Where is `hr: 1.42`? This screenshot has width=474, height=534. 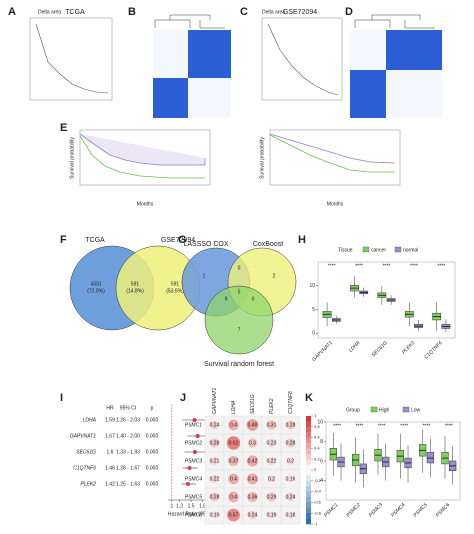
hr: 1.42 is located at coordinates (110, 484).